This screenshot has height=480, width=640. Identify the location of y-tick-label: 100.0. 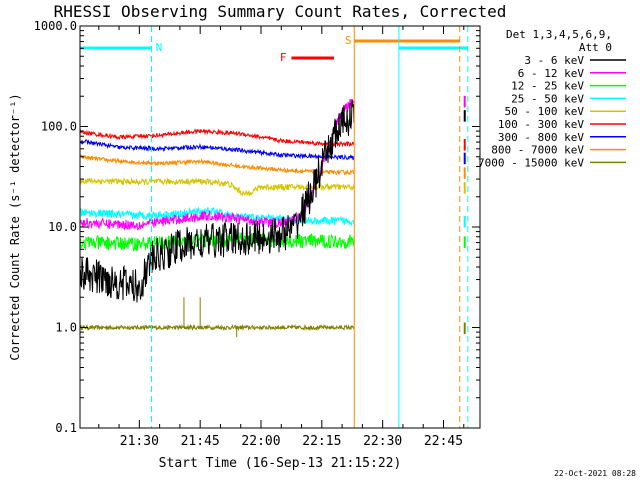
(59, 127).